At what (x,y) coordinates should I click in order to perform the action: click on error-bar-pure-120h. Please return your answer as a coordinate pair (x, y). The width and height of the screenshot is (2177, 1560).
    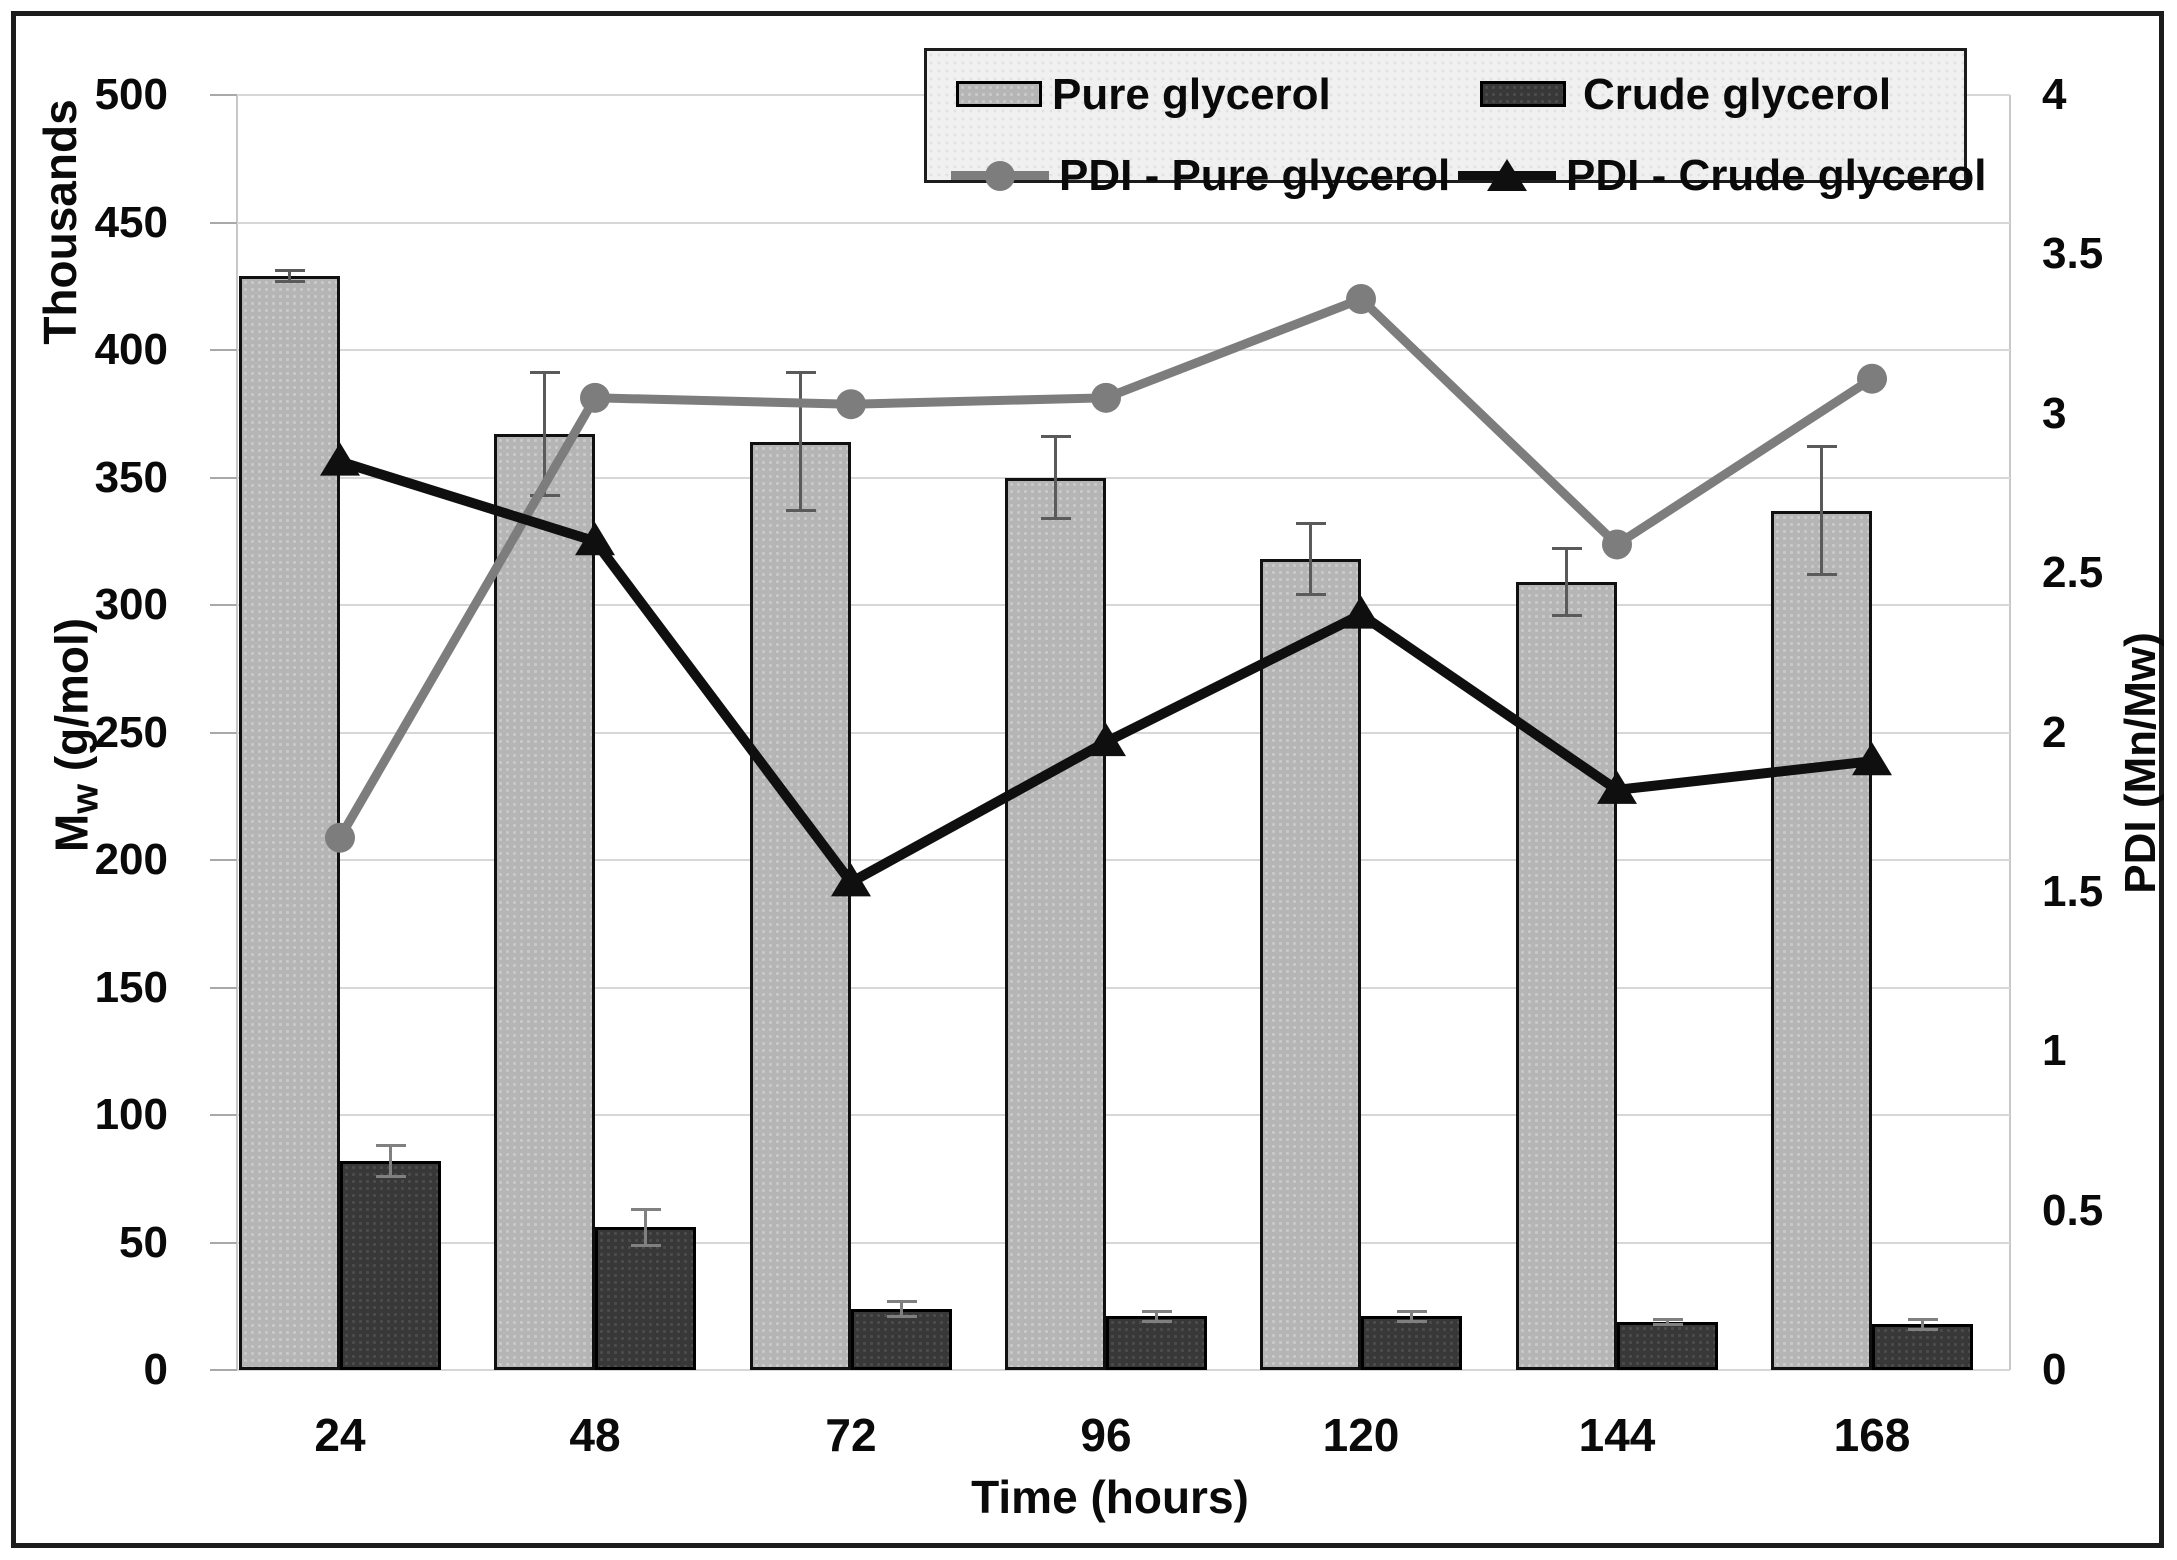
    Looking at the image, I should click on (1310, 559).